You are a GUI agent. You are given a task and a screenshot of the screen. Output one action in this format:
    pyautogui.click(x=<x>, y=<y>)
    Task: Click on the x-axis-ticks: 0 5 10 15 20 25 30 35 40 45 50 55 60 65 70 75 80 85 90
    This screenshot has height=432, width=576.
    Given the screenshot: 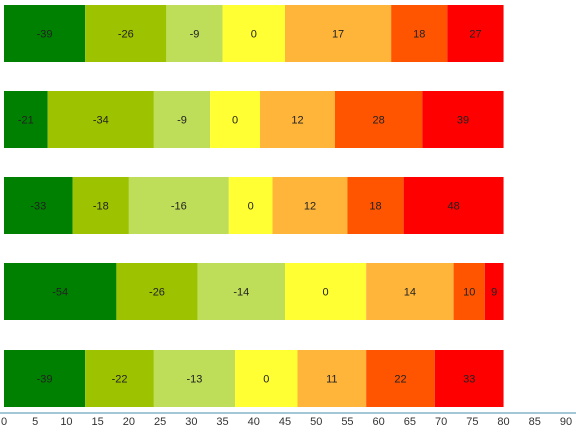 What is the action you would take?
    pyautogui.click(x=286, y=422)
    